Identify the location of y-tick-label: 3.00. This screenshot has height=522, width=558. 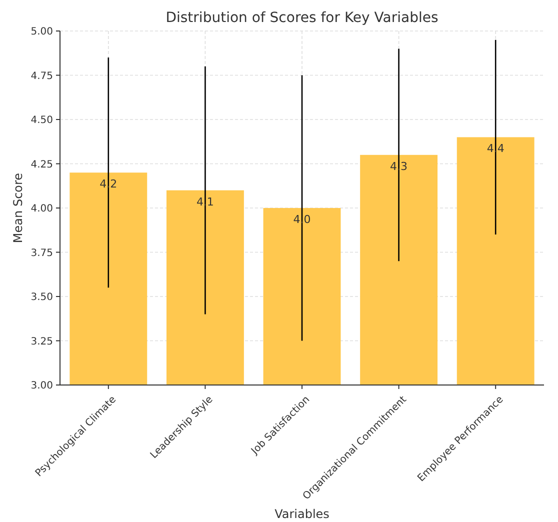
(41, 386).